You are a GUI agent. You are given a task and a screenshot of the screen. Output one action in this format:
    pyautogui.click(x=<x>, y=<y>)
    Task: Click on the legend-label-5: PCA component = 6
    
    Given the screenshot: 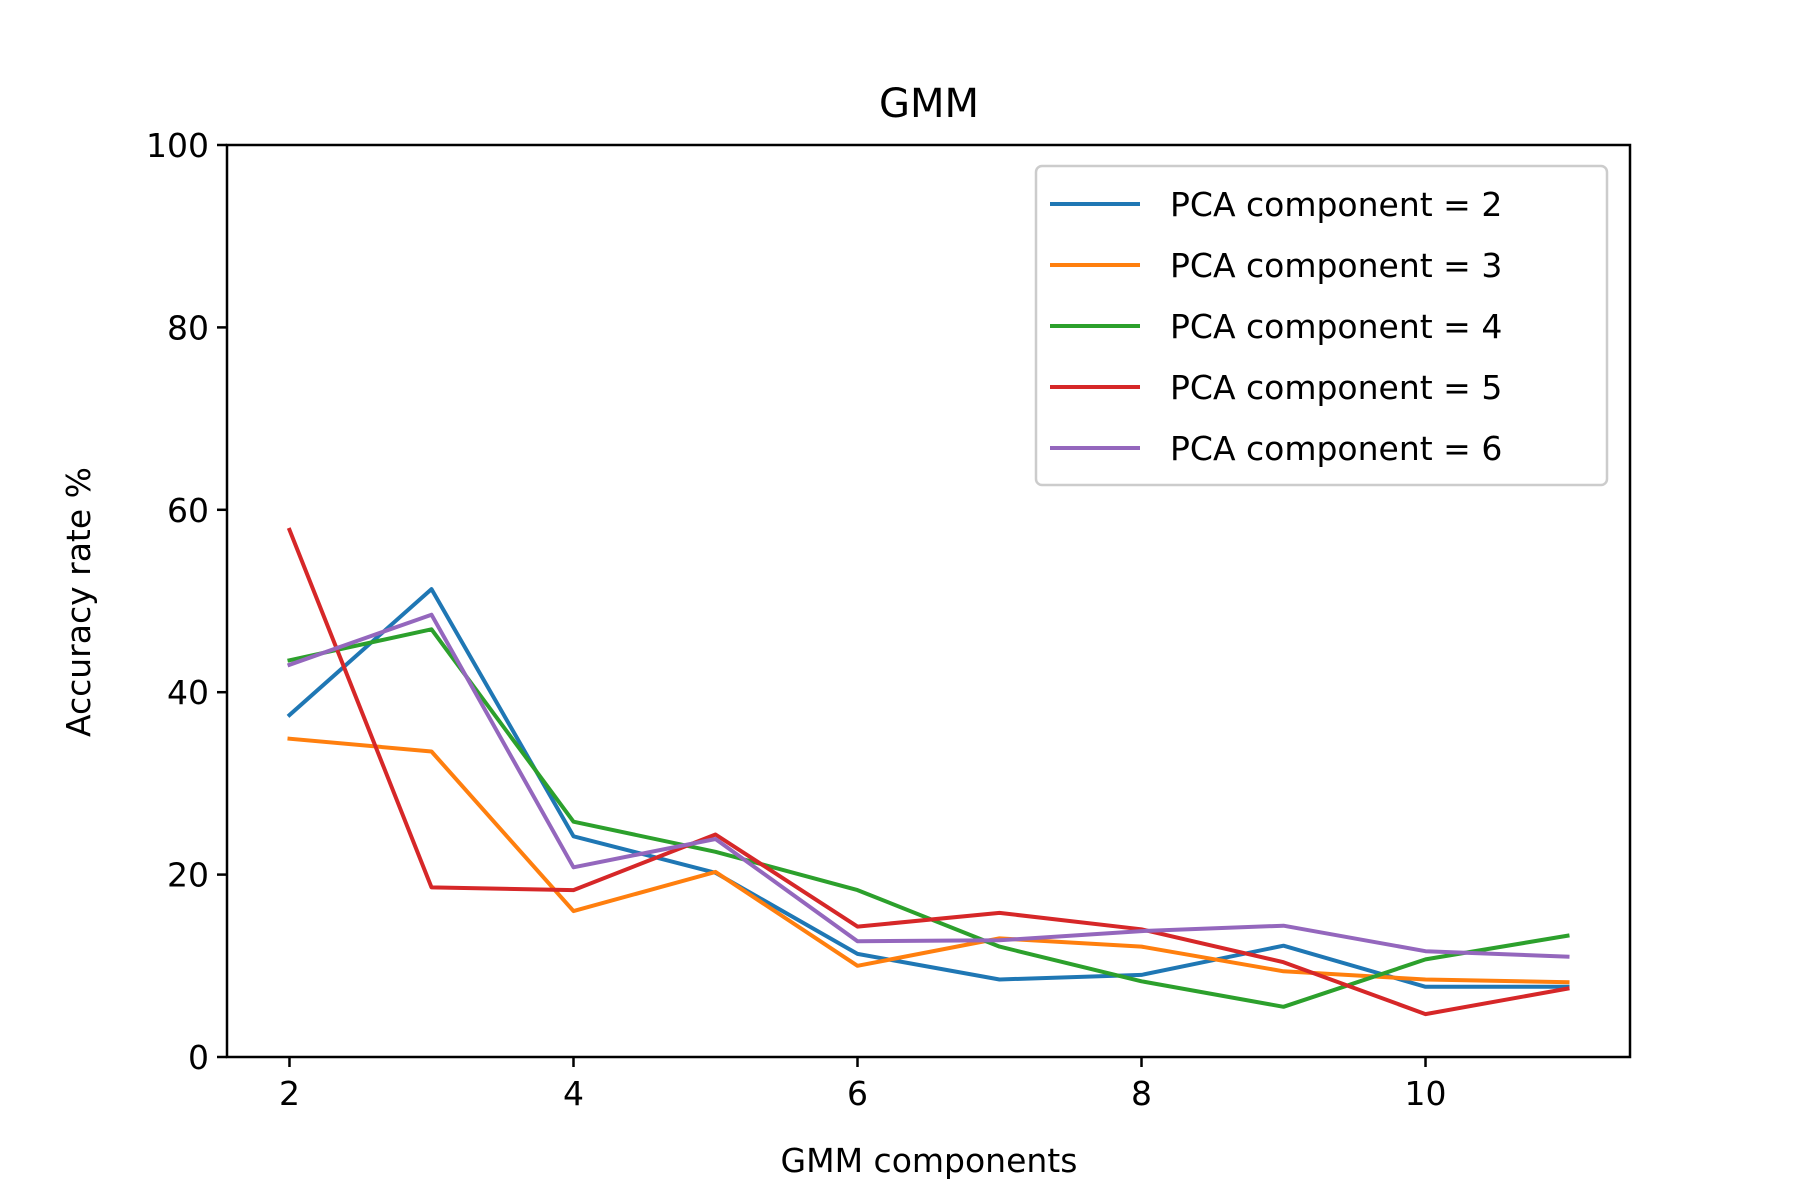 What is the action you would take?
    pyautogui.click(x=1336, y=448)
    